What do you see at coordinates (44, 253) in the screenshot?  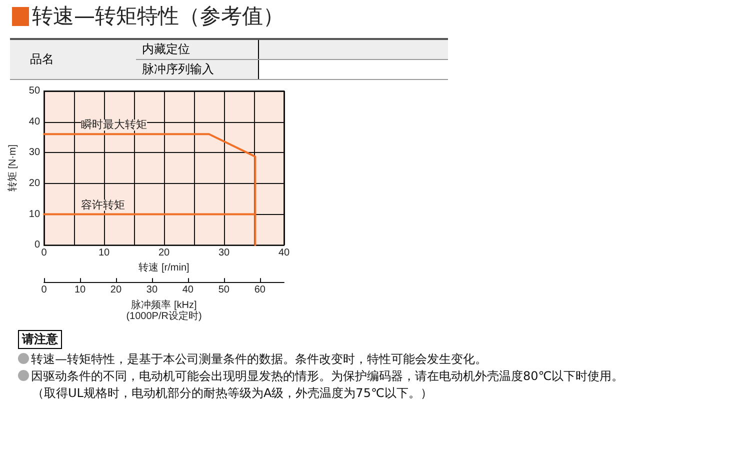 I see `x-tick-label: 0` at bounding box center [44, 253].